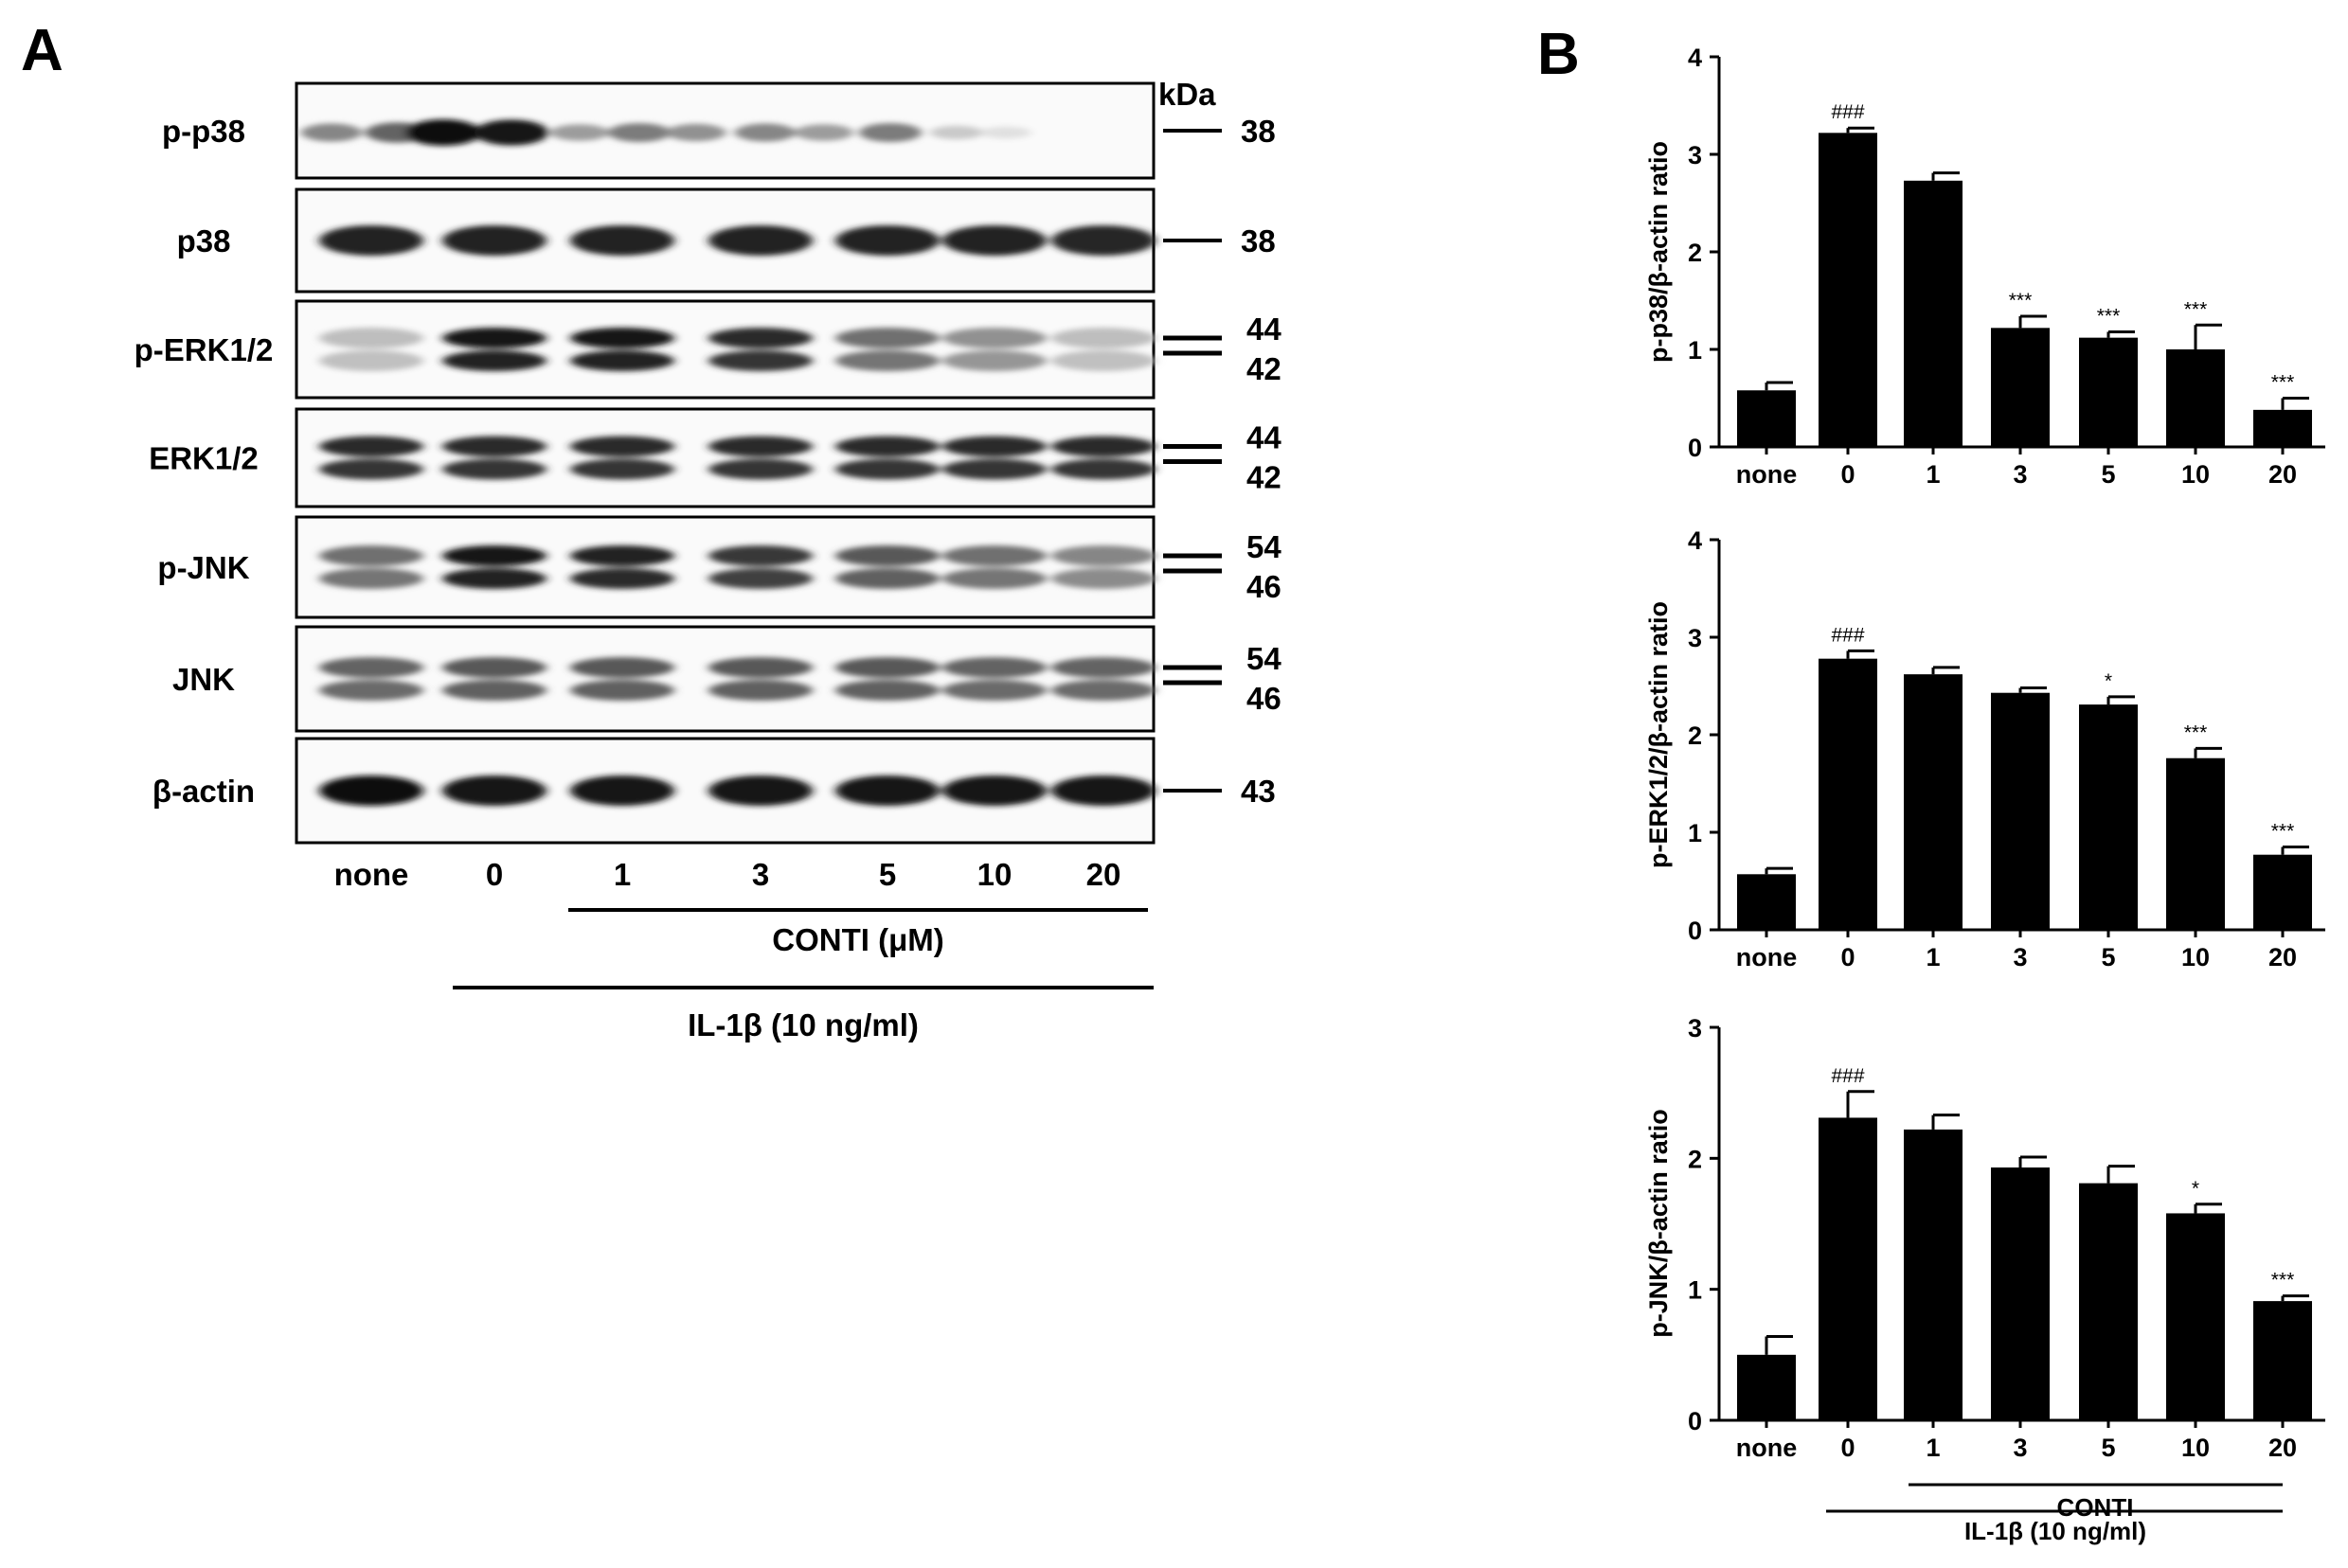  What do you see at coordinates (727, 679) in the screenshot?
I see `blot-row: JNK 54 46` at bounding box center [727, 679].